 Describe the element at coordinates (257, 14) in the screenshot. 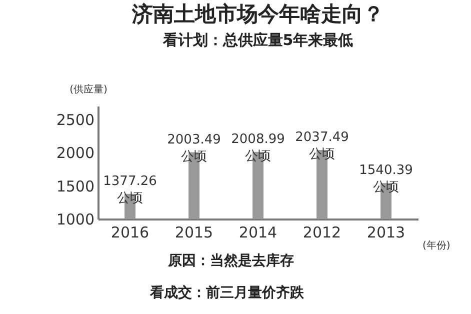

I see `chart-title: 济南土地市场今年啥走向？` at that location.